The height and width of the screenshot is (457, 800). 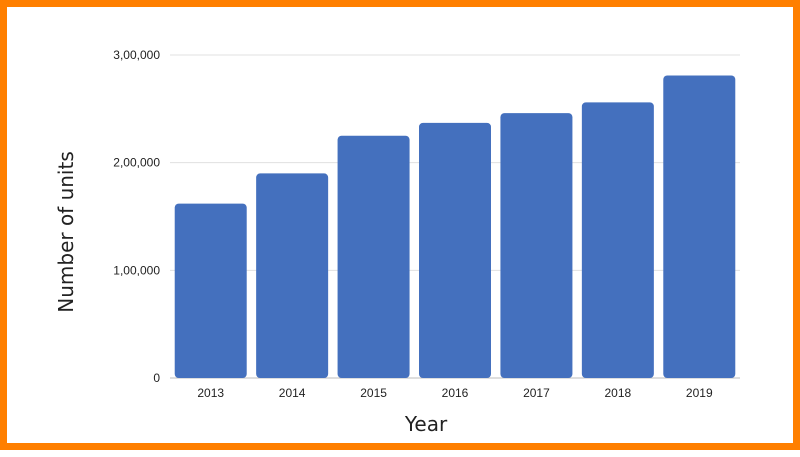 I want to click on bar-2018, so click(x=617, y=240).